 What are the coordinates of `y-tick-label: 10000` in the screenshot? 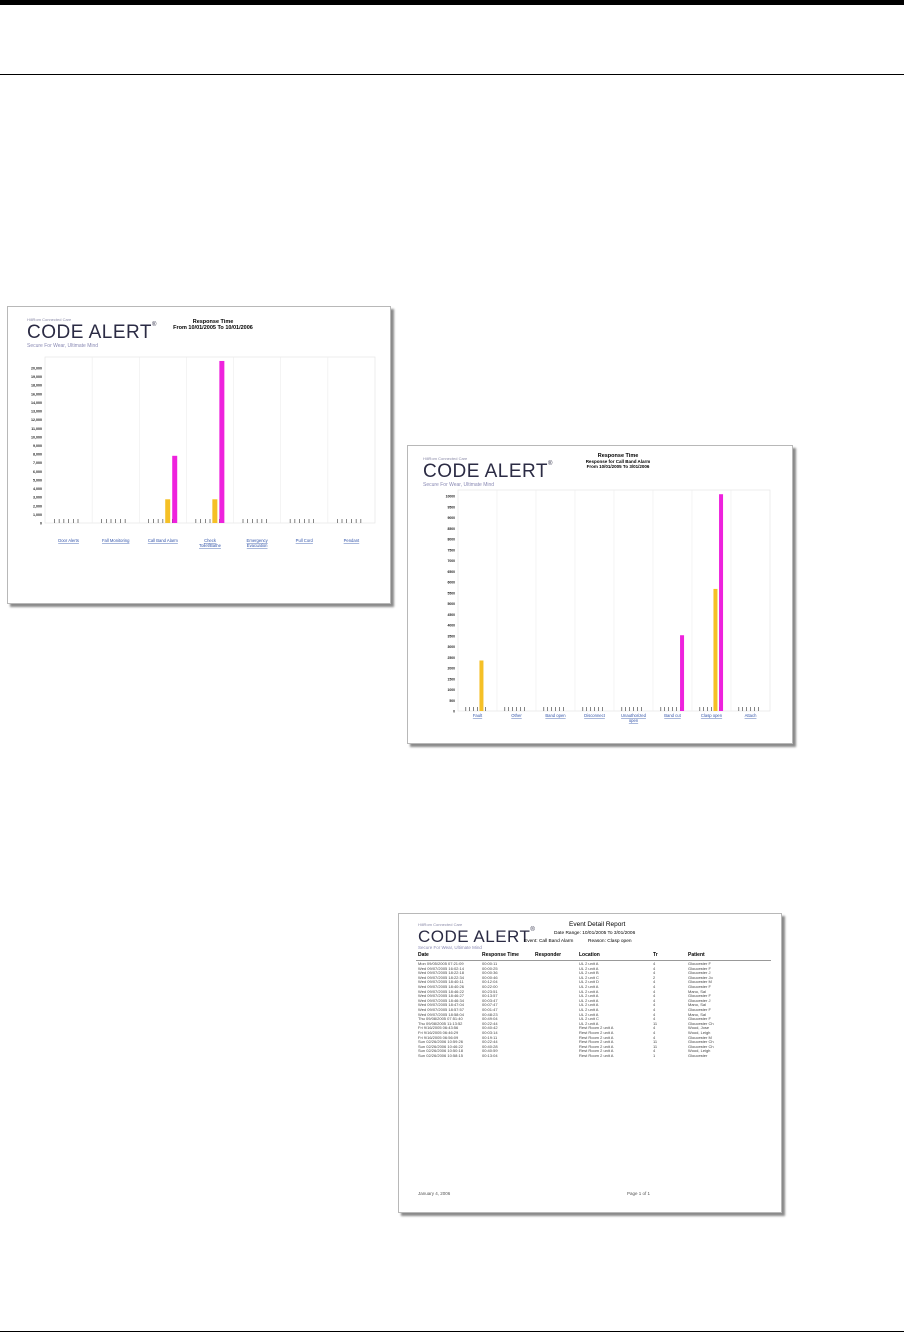 It's located at (451, 497).